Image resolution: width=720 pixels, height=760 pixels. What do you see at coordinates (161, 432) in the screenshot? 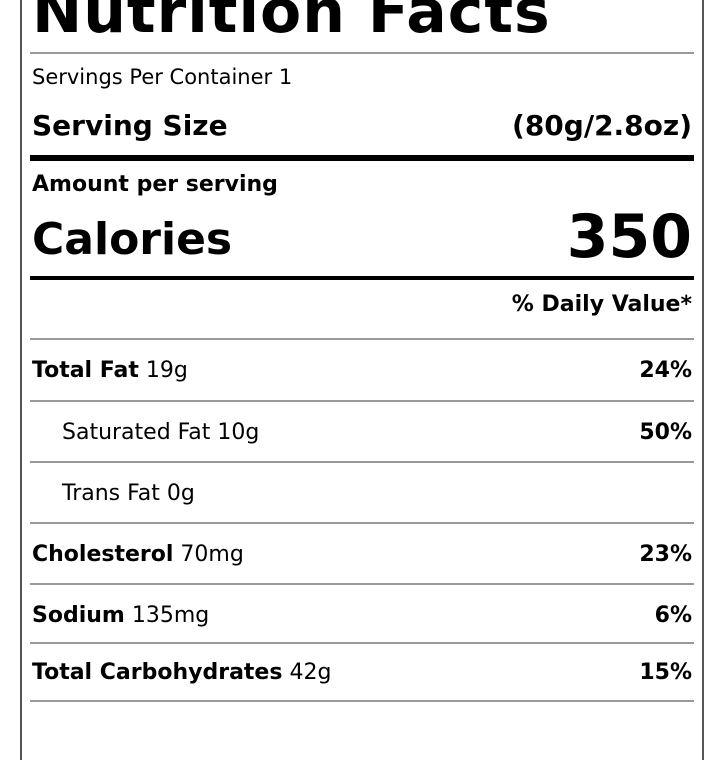
I see `nutrient-name: Saturated Fat 10g` at bounding box center [161, 432].